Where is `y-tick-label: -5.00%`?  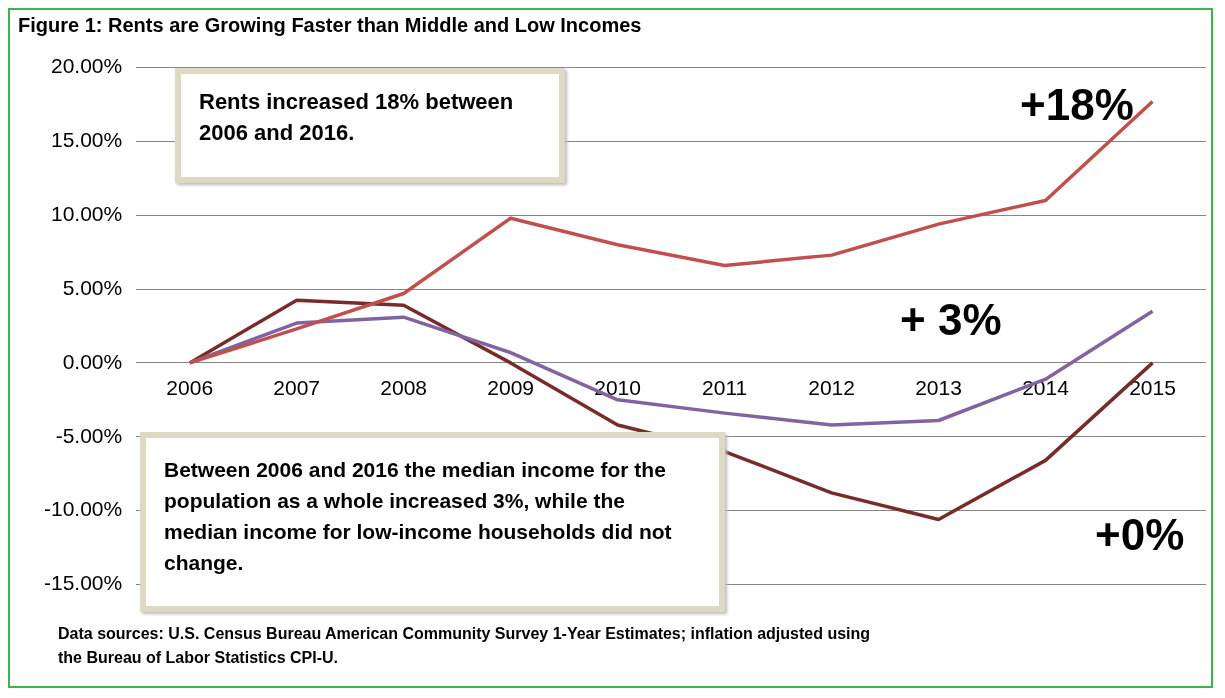 y-tick-label: -5.00% is located at coordinates (89, 435).